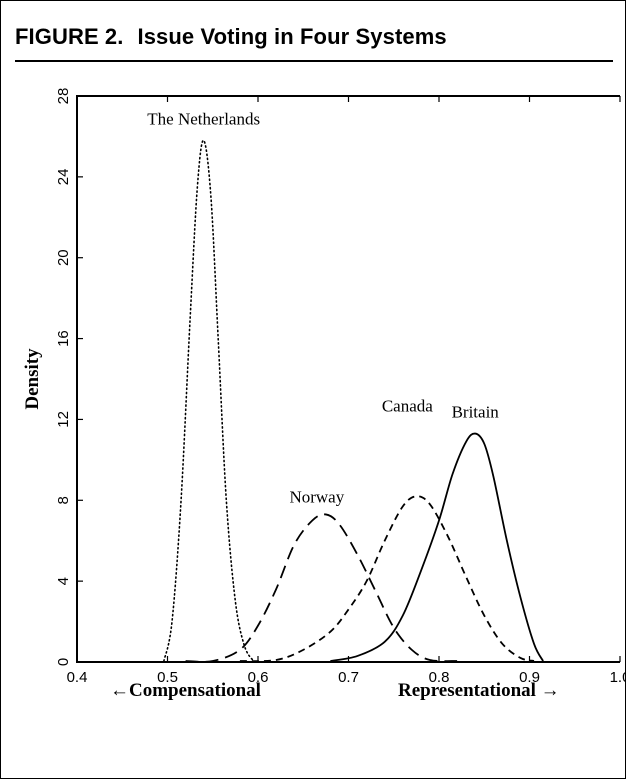 Image resolution: width=626 pixels, height=779 pixels. I want to click on y-tick-label: 24, so click(63, 177).